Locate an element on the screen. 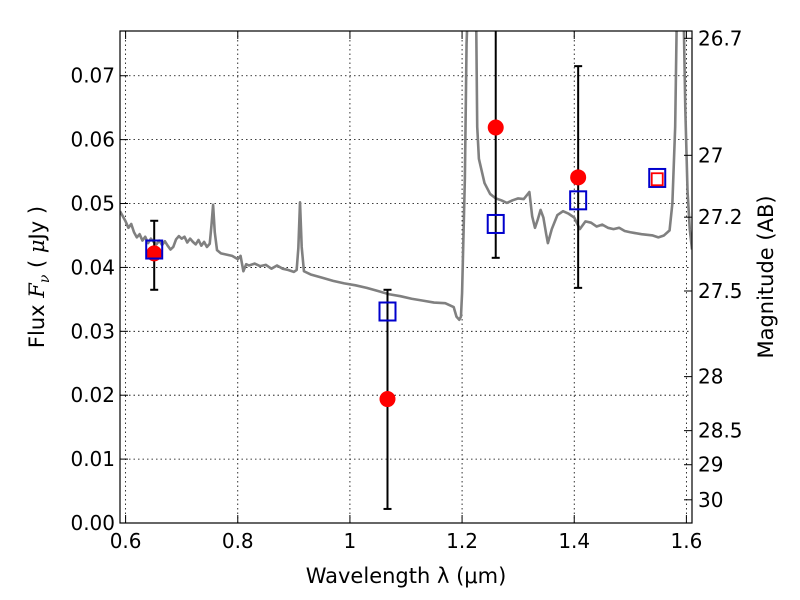  y-tick-label: 0.05 is located at coordinates (92, 204).